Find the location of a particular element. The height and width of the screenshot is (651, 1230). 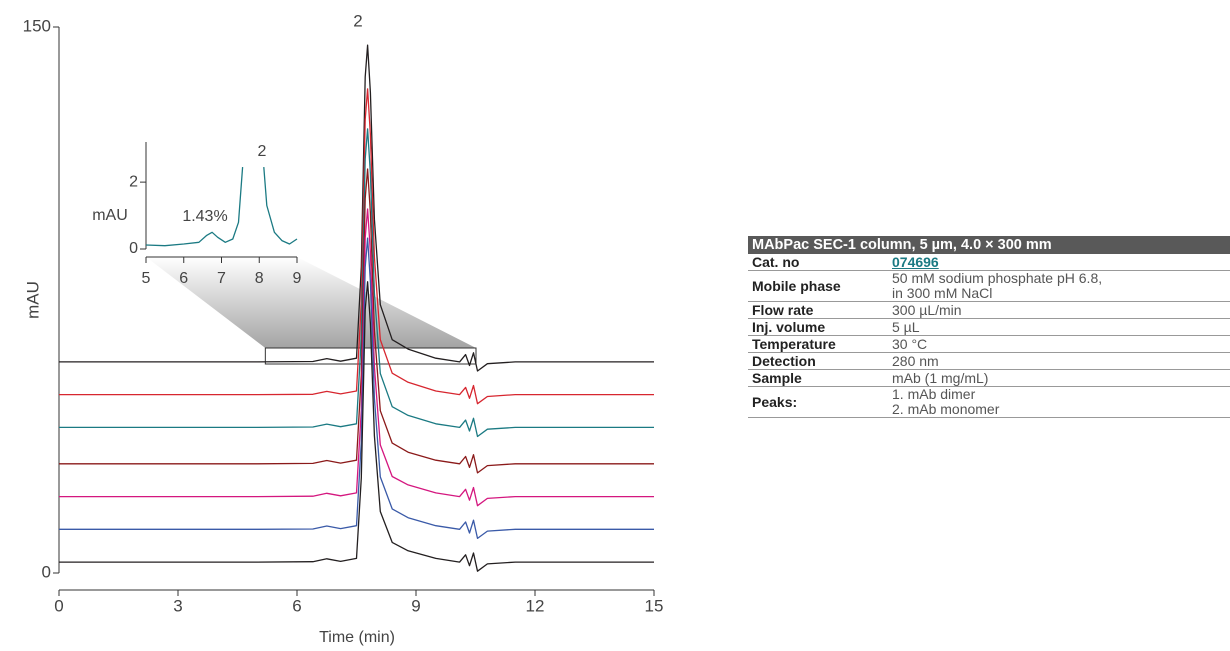

value-line: 30 °C is located at coordinates (910, 343).